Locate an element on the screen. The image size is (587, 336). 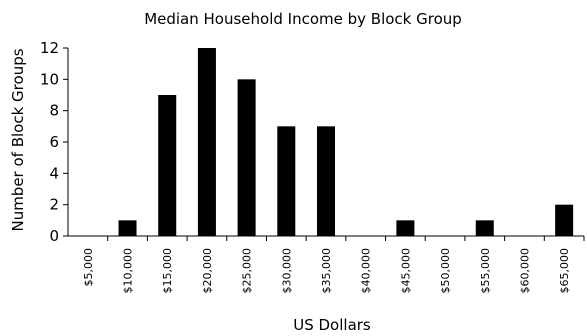
y-tick-label: 4 is located at coordinates (54, 173).